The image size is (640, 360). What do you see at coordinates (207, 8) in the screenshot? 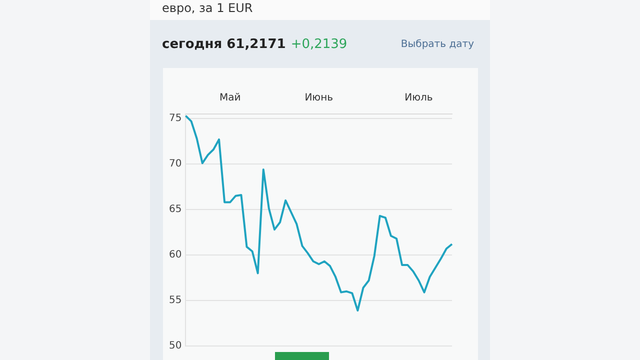
I see `chart-subtitle: евро, за 1 EUR` at bounding box center [207, 8].